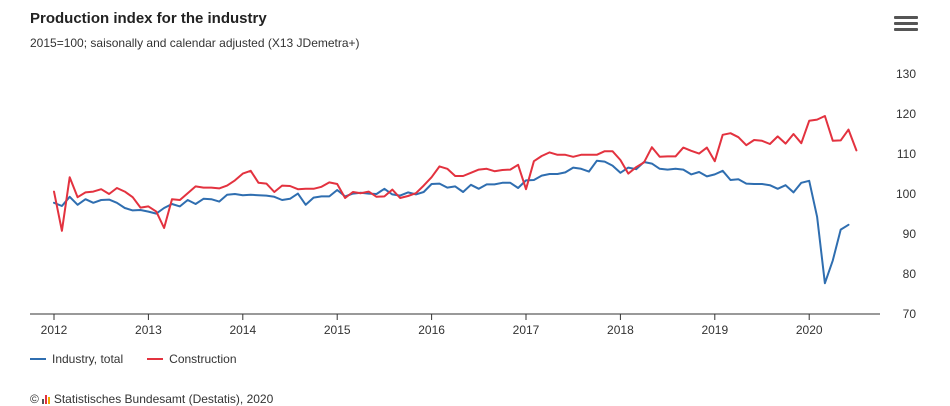 Image resolution: width=950 pixels, height=406 pixels. I want to click on y-tick-label: 80, so click(910, 274).